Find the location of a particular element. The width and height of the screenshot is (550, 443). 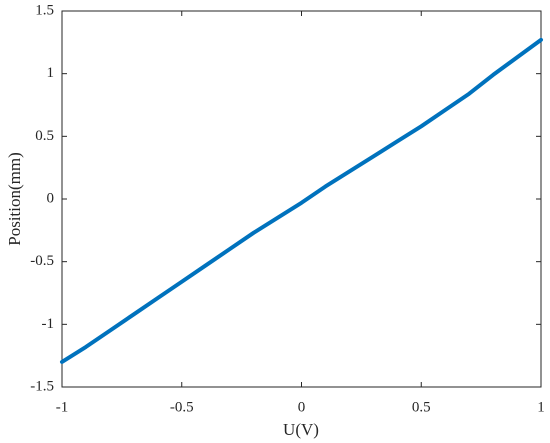

y-tick-label: -1.5 is located at coordinates (42, 386).